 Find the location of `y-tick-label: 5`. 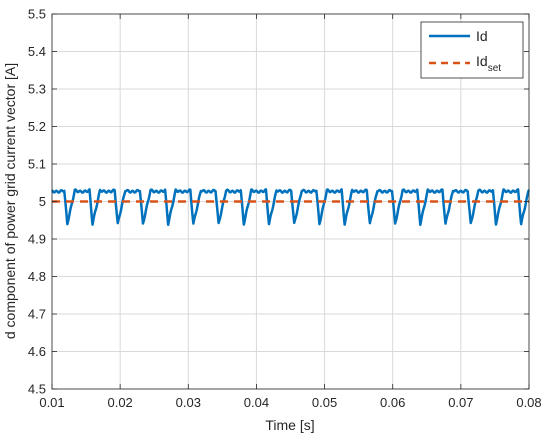

y-tick-label: 5 is located at coordinates (42, 201).